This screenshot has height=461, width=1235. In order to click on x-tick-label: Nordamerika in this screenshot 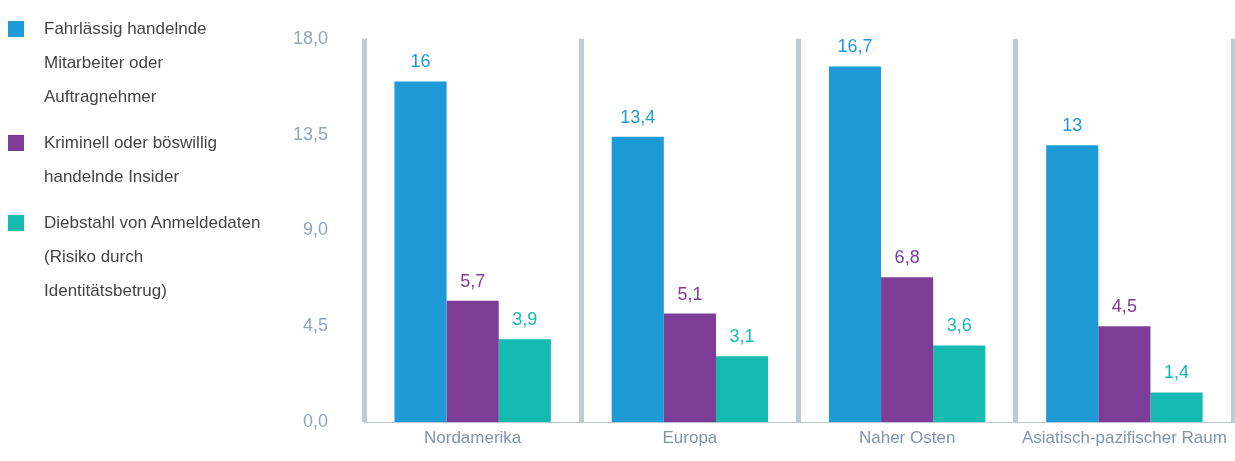, I will do `click(473, 438)`.